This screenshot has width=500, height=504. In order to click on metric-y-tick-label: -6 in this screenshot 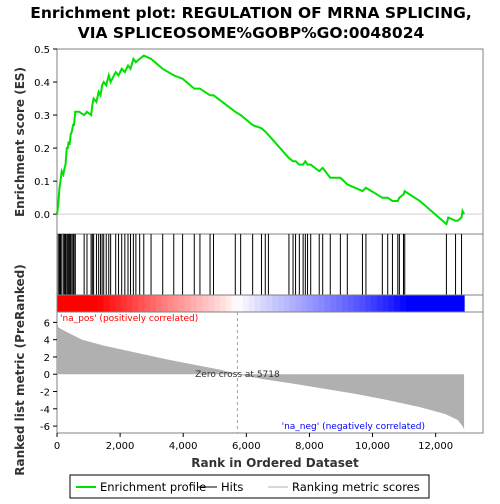, I will do `click(45, 427)`.